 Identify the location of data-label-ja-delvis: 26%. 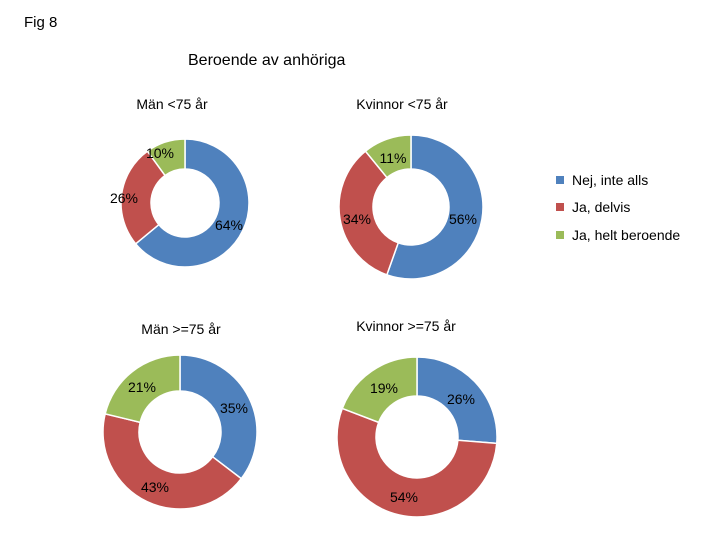
(124, 198).